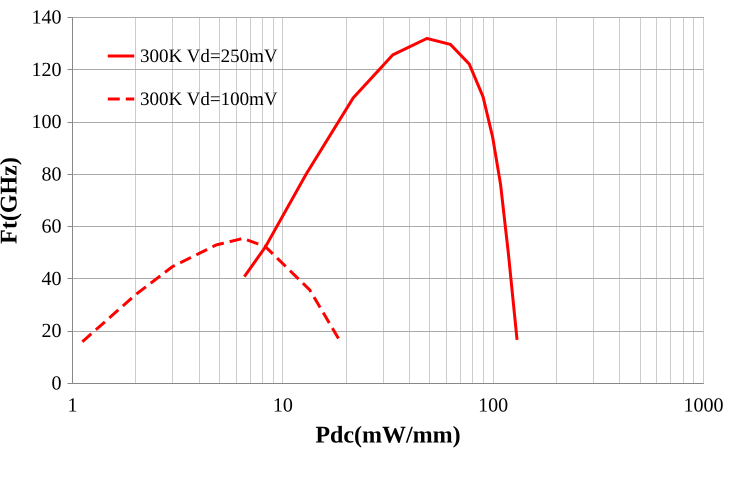 This screenshot has height=485, width=738. What do you see at coordinates (52, 279) in the screenshot?
I see `y-tick-label: 40` at bounding box center [52, 279].